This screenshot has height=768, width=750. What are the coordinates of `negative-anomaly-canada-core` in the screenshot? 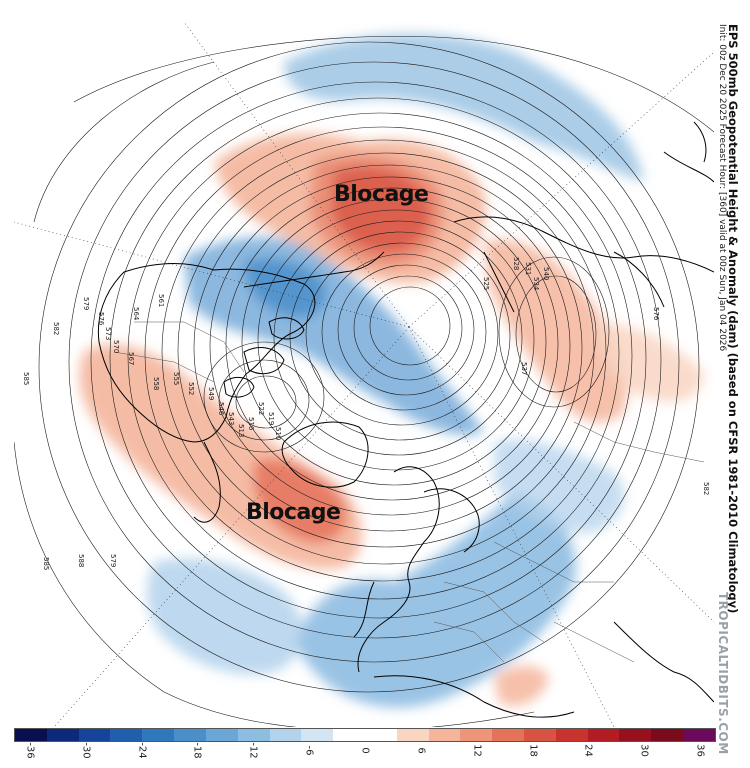 It's located at (285, 288).